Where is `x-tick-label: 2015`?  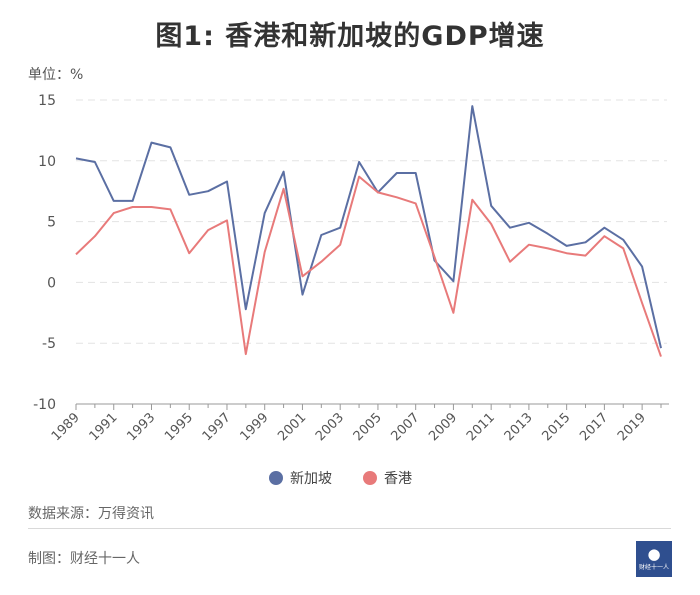
x-tick-label: 2015 is located at coordinates (556, 427).